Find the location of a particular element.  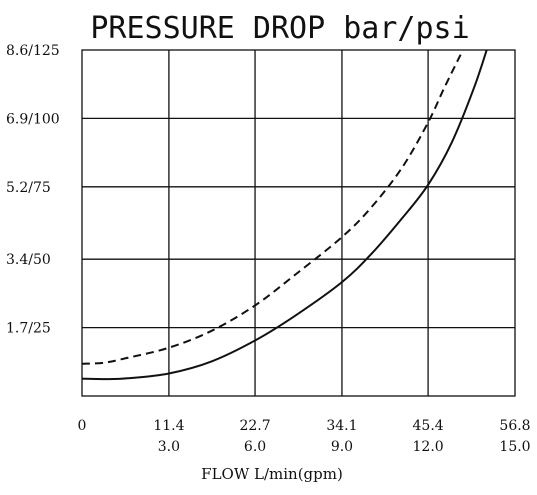

x-tick-label-lpm-3: 34.1 is located at coordinates (341, 426).